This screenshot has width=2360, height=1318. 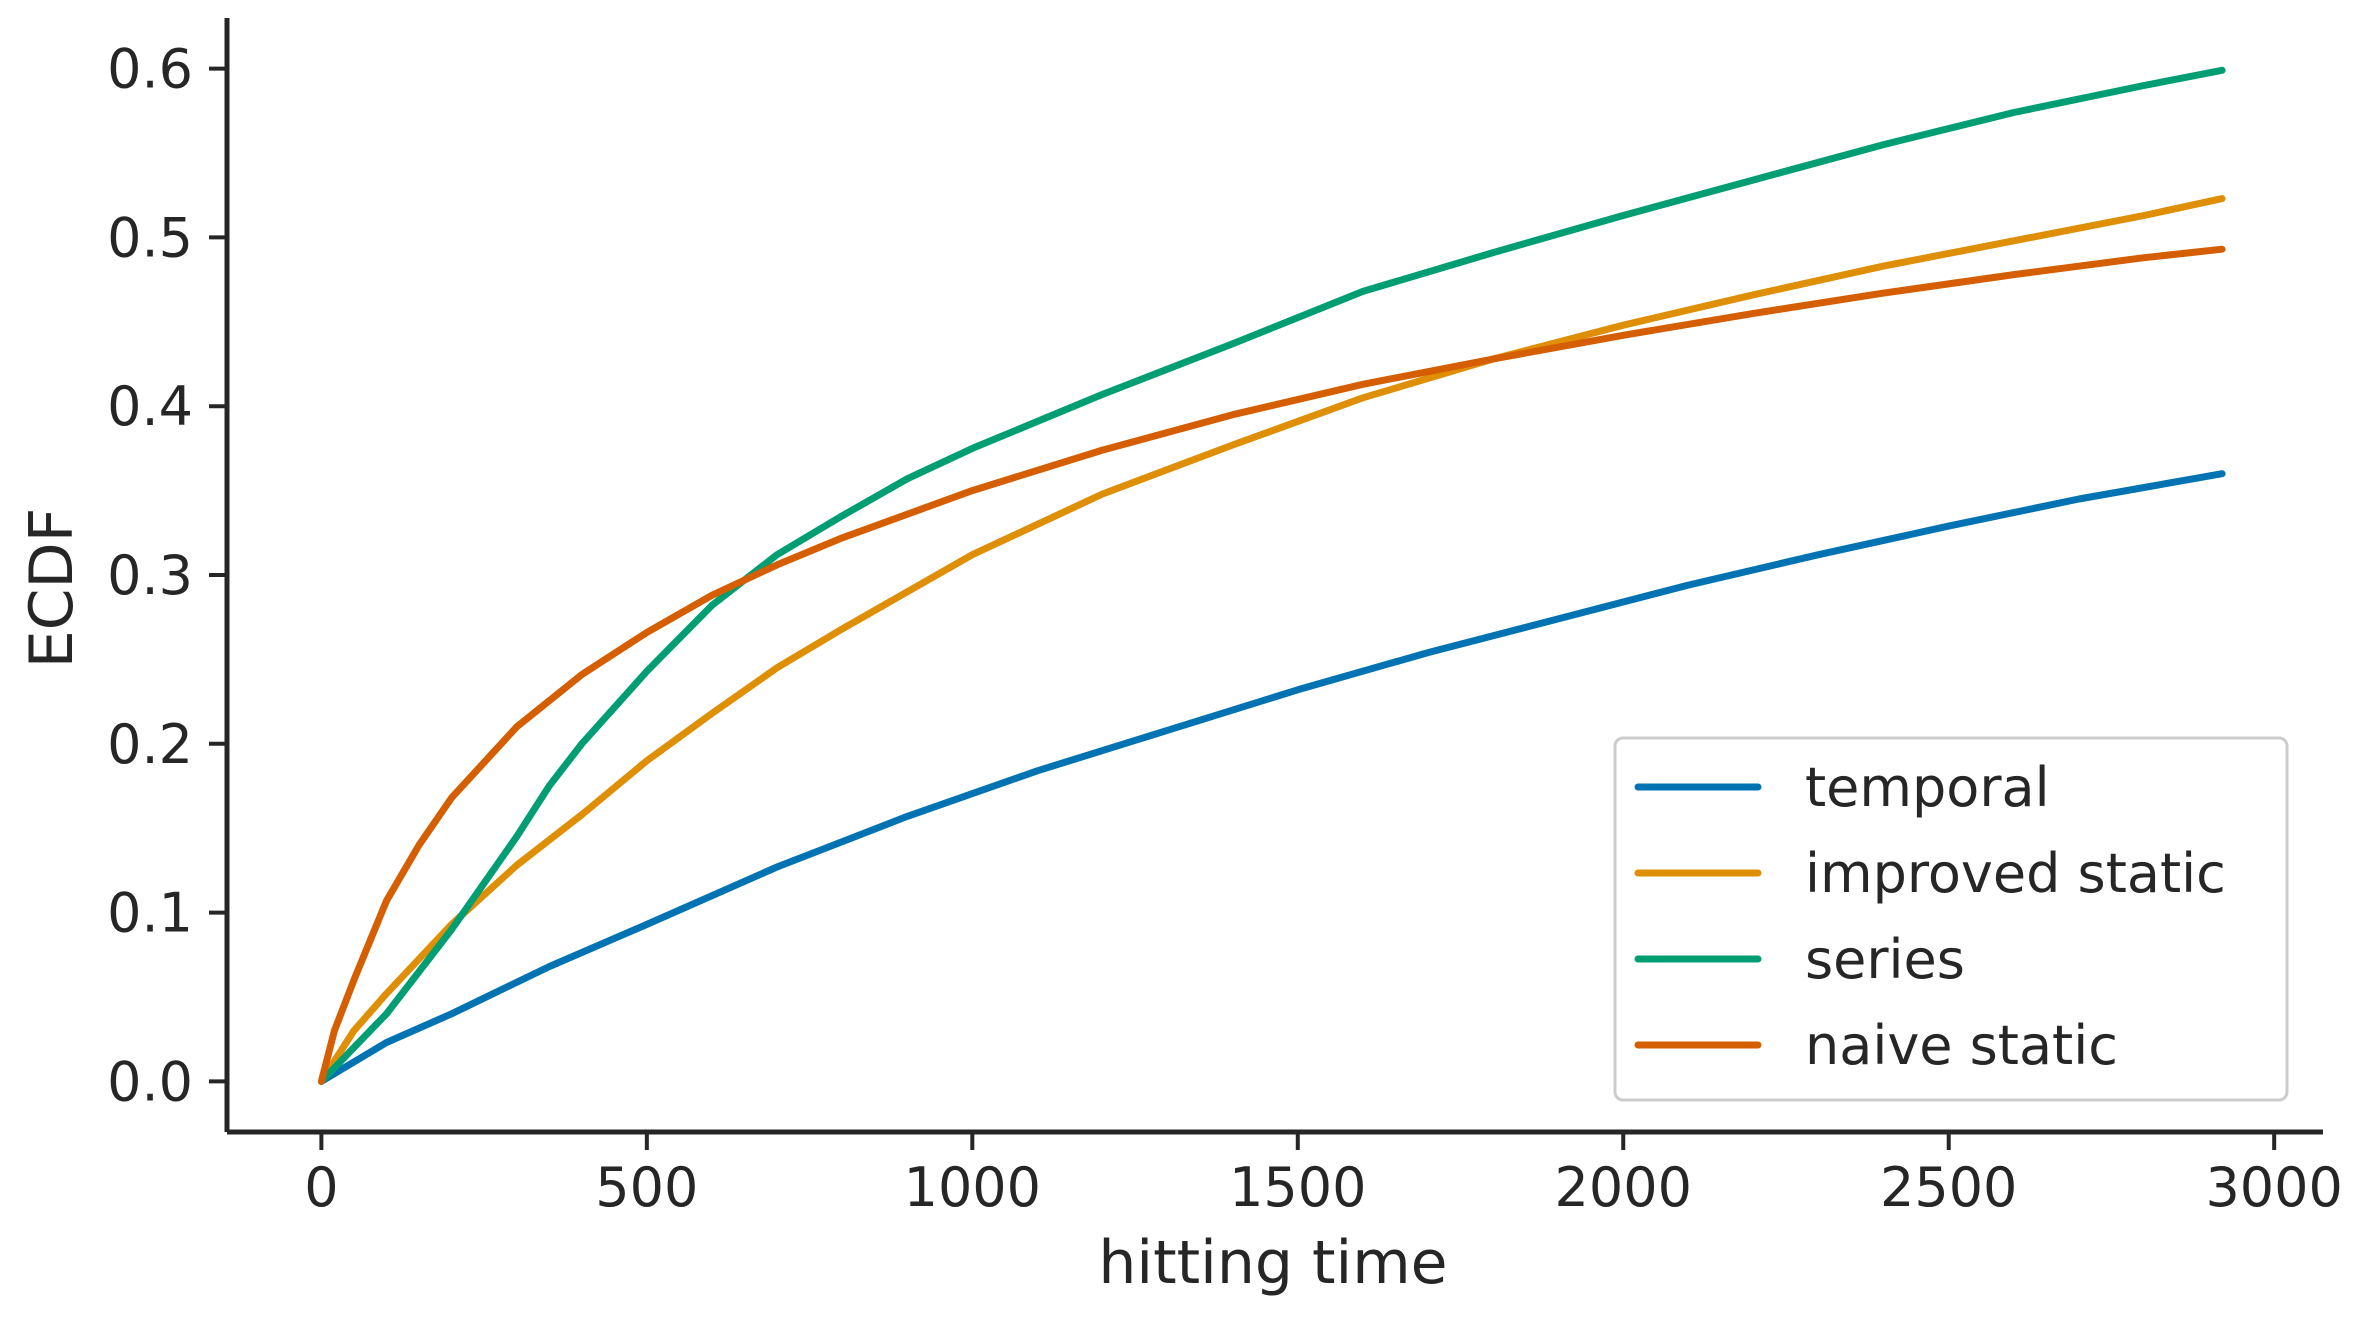 What do you see at coordinates (52, 588) in the screenshot?
I see `y-axis-label: ECDF` at bounding box center [52, 588].